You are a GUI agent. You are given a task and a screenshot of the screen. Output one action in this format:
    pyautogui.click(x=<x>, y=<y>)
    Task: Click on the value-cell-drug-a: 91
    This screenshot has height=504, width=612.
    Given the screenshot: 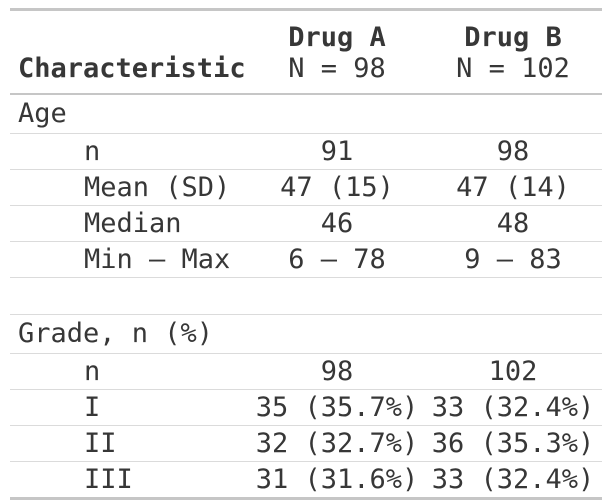 What is the action you would take?
    pyautogui.click(x=337, y=151)
    